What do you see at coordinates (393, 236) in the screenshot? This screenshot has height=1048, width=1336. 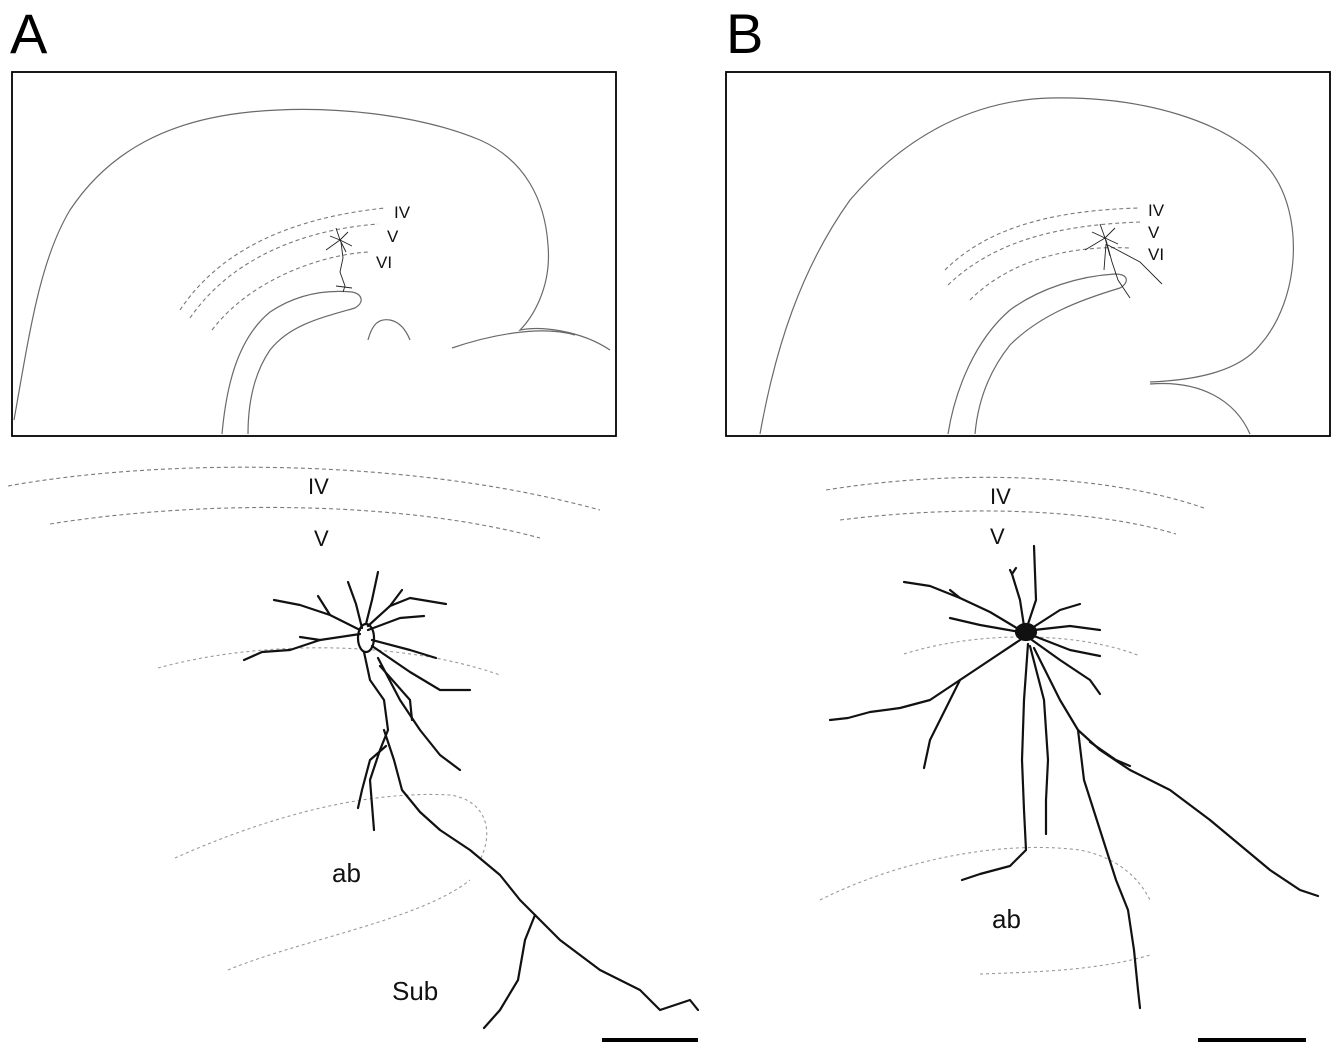 I see `panel-a-inset-layer-v: V` at bounding box center [393, 236].